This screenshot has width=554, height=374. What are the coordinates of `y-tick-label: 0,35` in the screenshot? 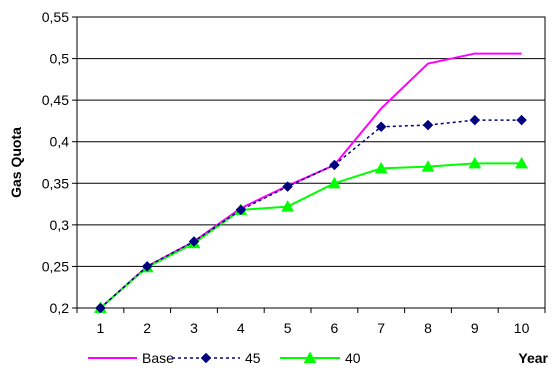 It's located at (55, 183).